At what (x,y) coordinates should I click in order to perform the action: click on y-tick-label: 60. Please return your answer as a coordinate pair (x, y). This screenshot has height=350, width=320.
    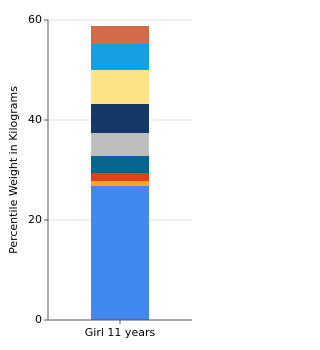
    Looking at the image, I should click on (35, 19).